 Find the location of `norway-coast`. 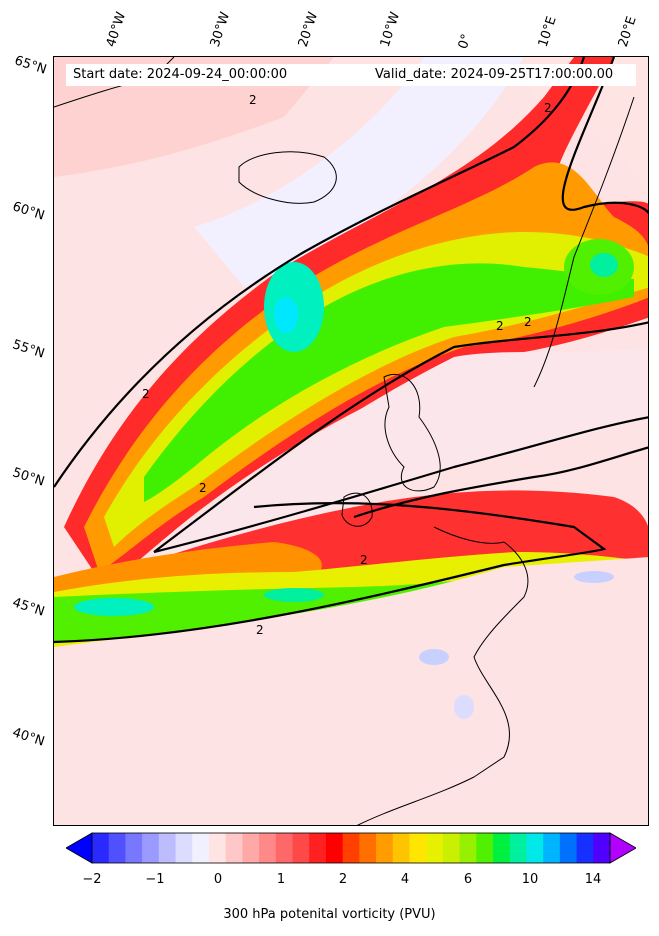

norway-coast is located at coordinates (584, 242).